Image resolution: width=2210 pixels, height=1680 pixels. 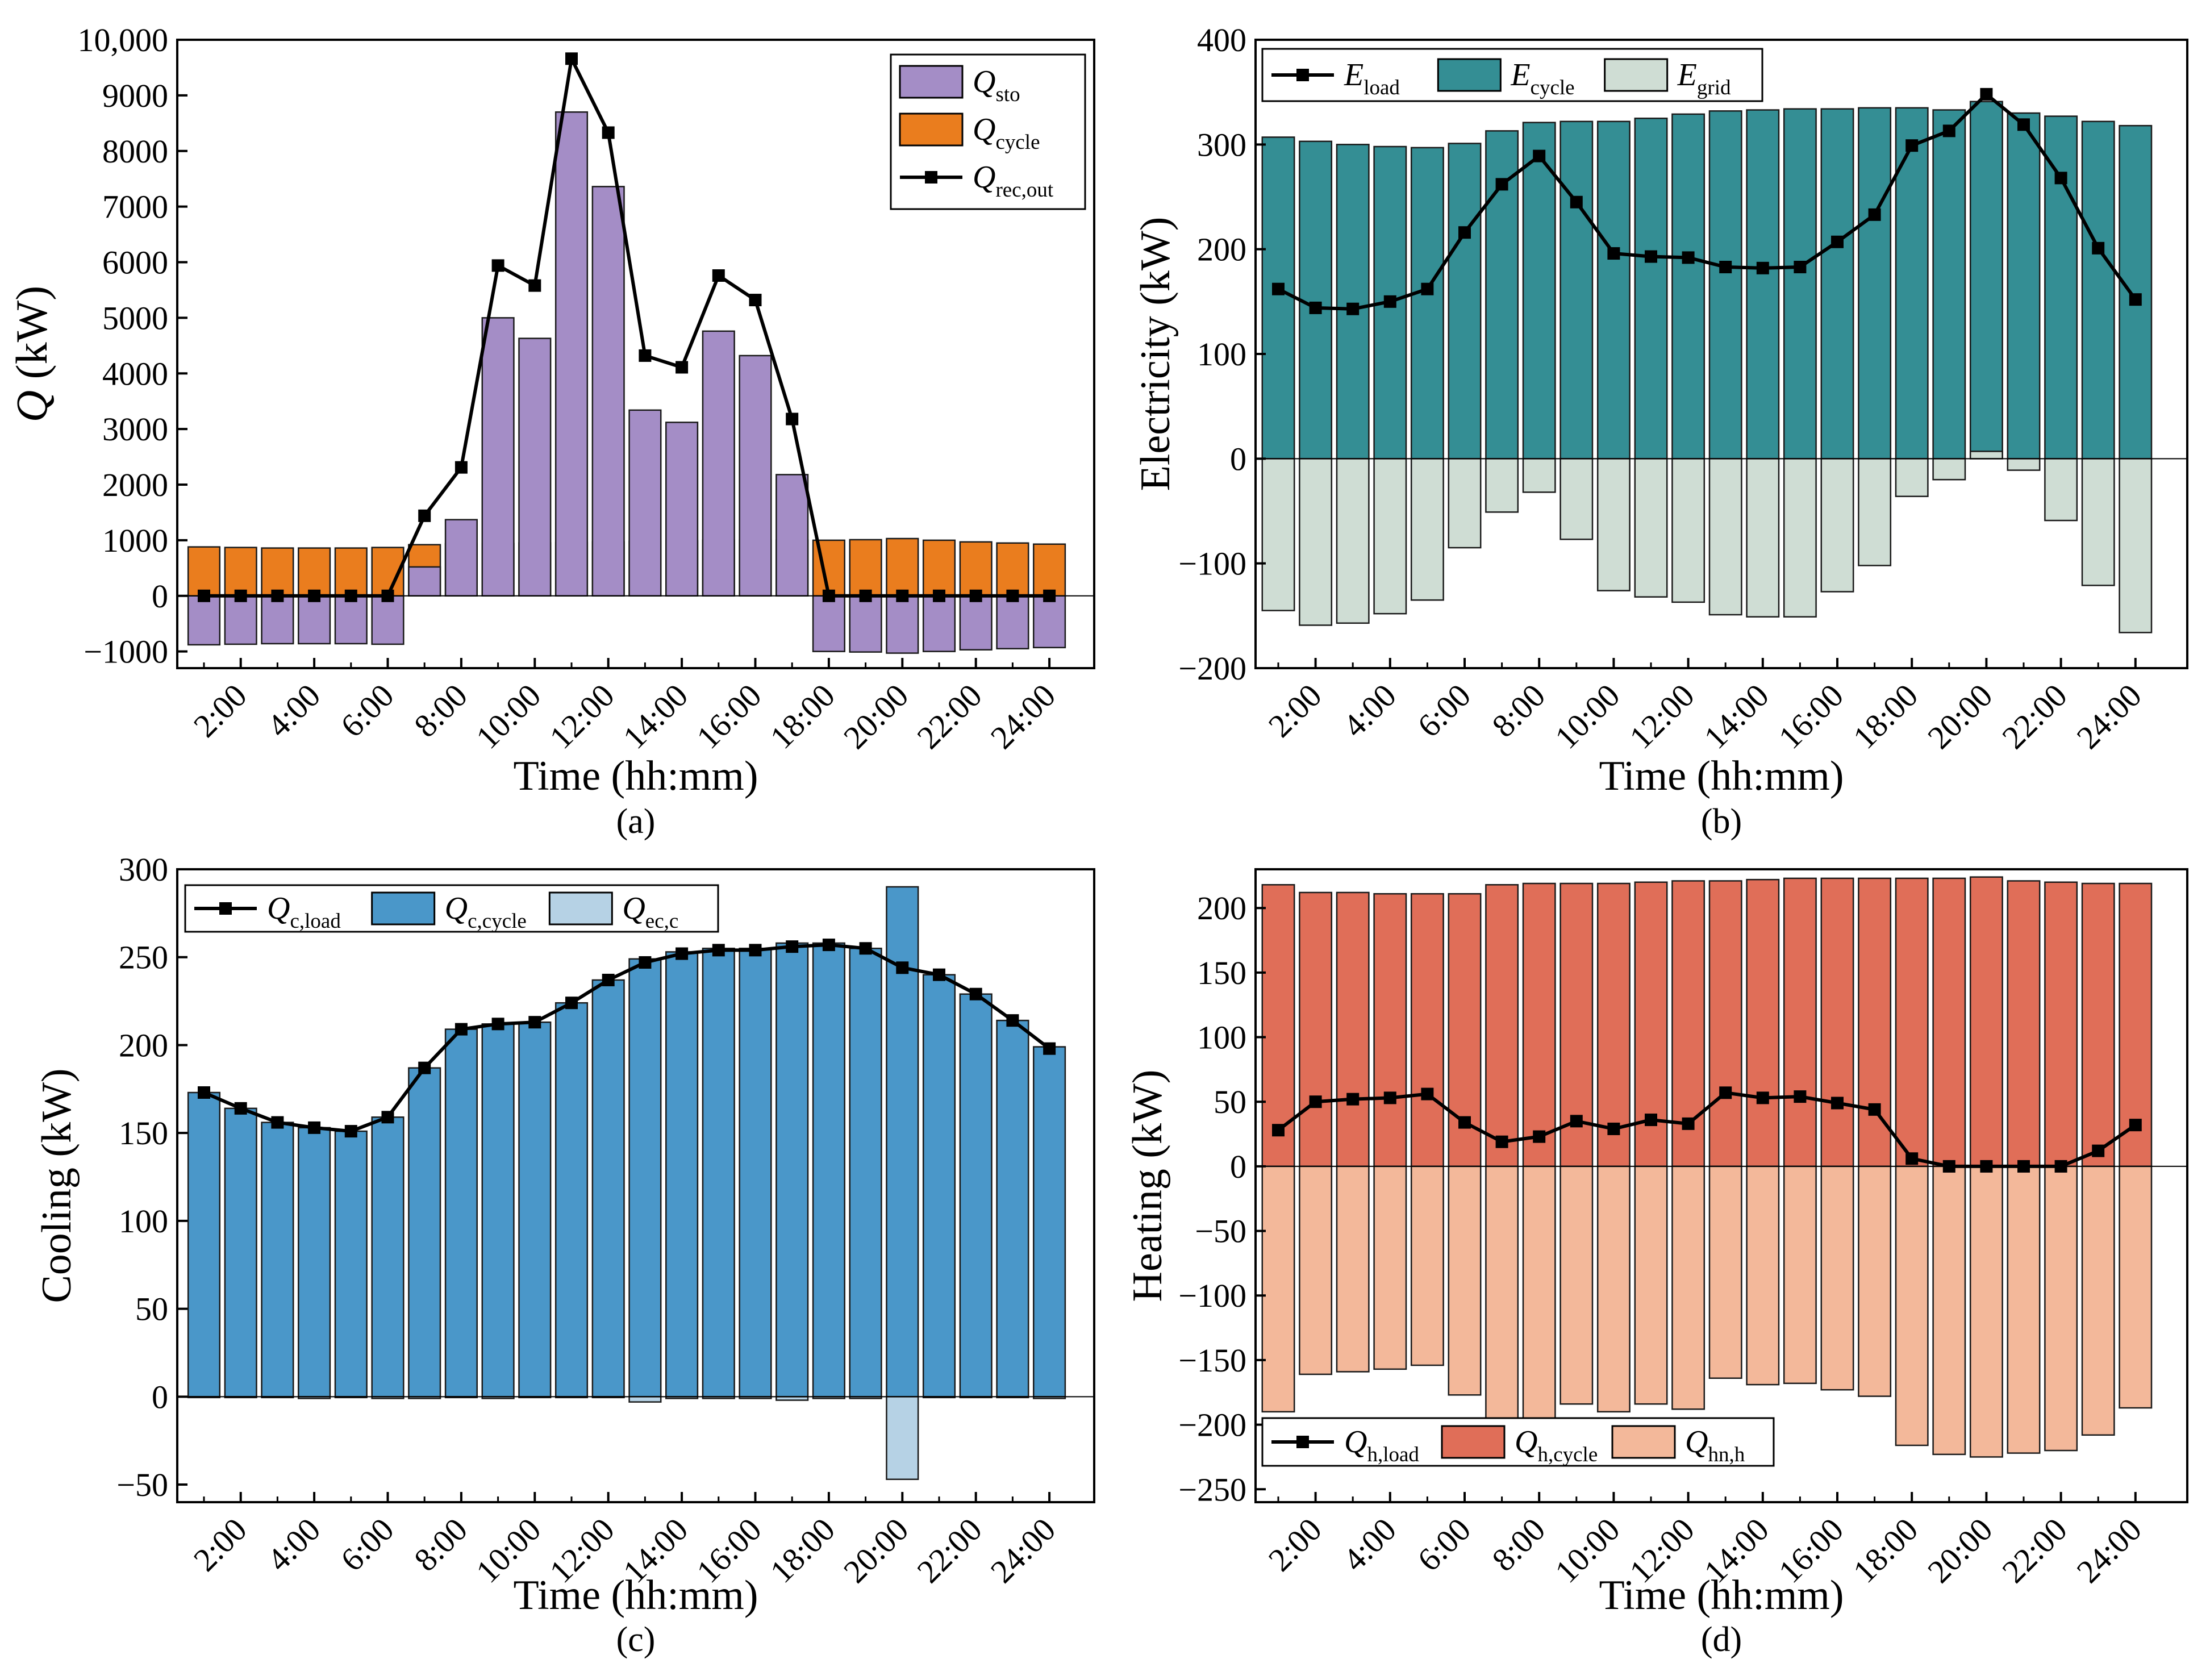 I want to click on legend: Qsto Qcycle Qrec,out, so click(x=988, y=131).